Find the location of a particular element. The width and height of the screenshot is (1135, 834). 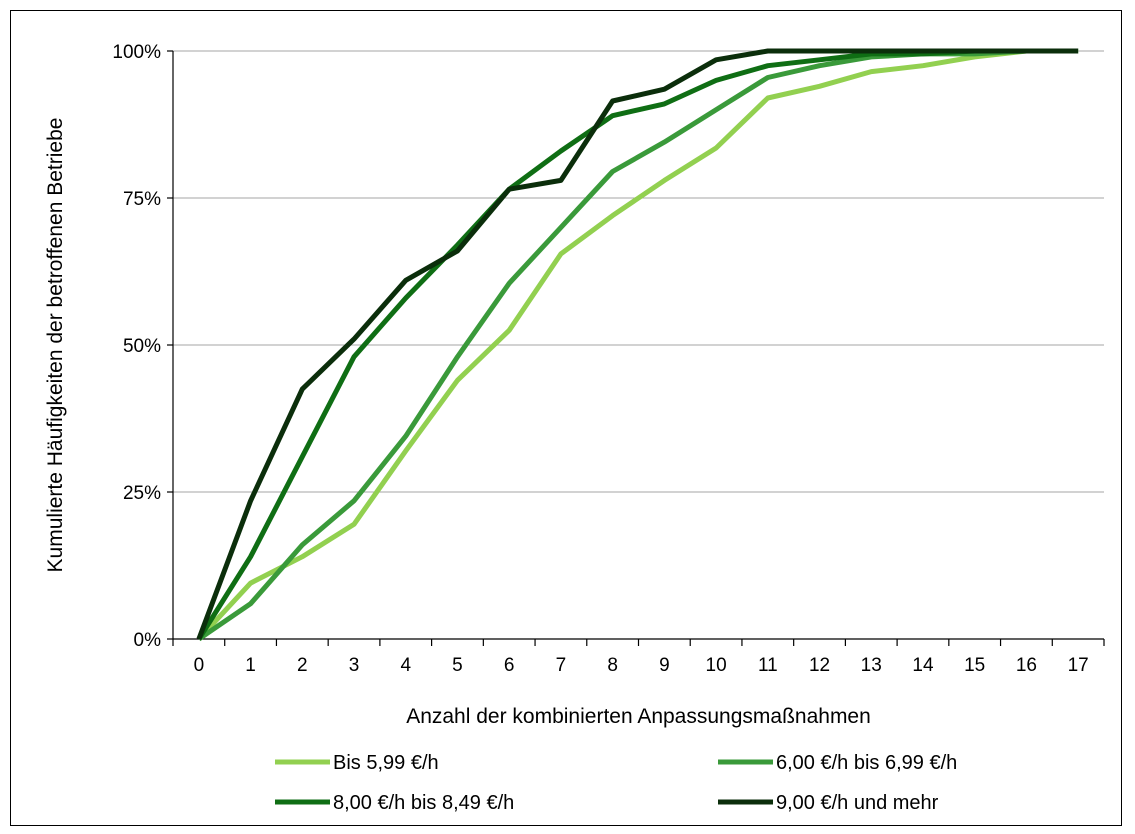

x-tick-label: 8 is located at coordinates (612, 665).